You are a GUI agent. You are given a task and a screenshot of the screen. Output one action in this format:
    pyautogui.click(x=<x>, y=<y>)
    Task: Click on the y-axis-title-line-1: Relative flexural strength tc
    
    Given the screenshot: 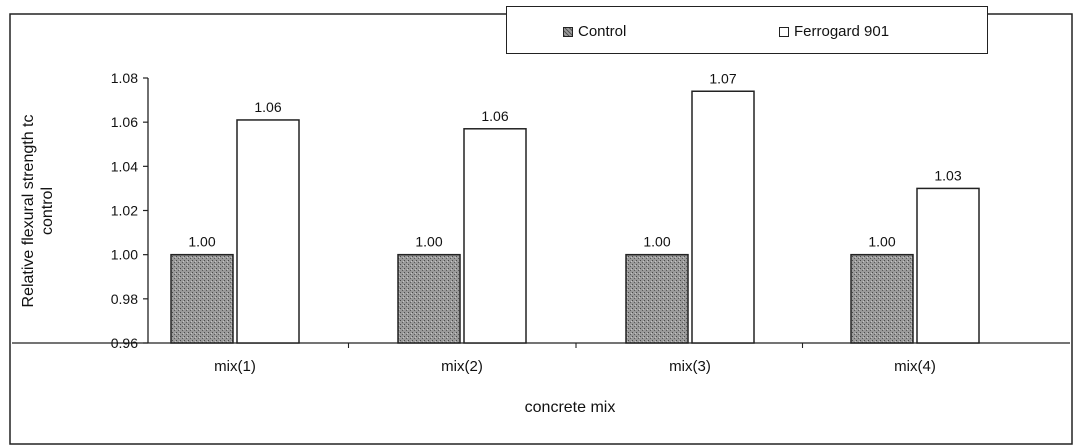 What is the action you would take?
    pyautogui.click(x=28, y=211)
    